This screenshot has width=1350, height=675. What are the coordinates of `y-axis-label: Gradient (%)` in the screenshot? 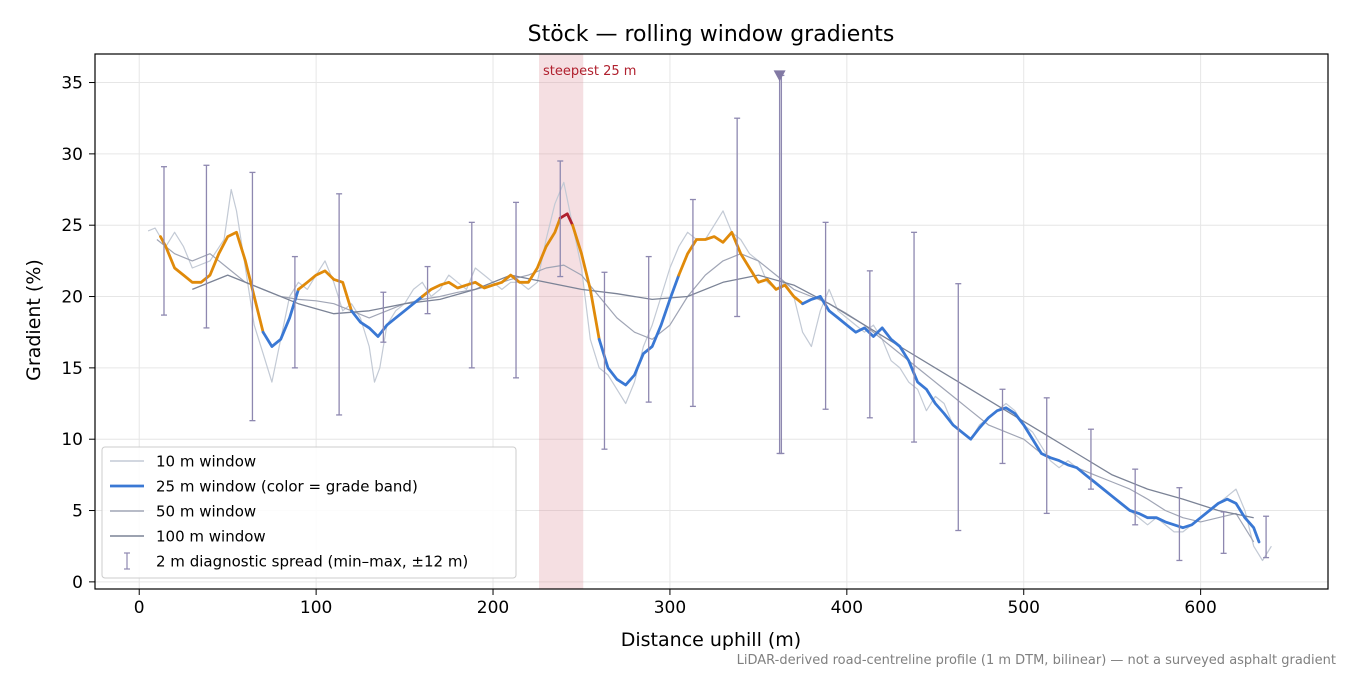 It's located at (34, 320).